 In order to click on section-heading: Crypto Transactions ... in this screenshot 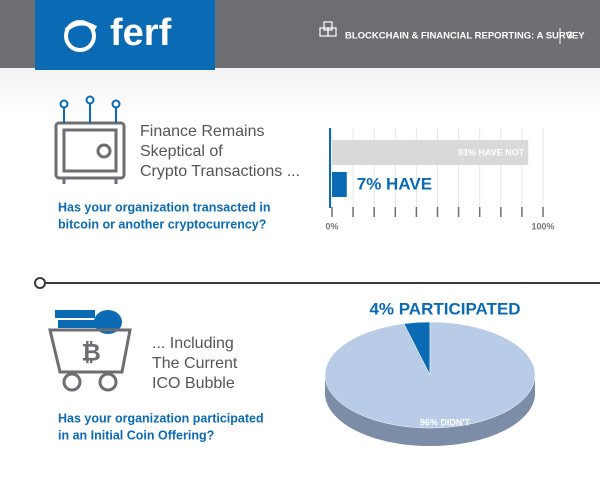, I will do `click(220, 171)`.